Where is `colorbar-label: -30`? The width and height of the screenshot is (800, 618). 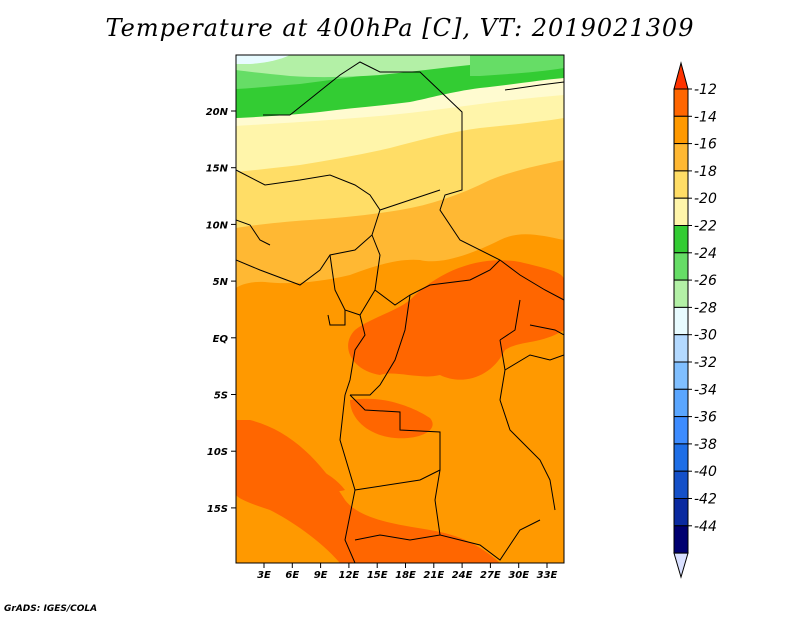 colorbar-label: -30 is located at coordinates (705, 336).